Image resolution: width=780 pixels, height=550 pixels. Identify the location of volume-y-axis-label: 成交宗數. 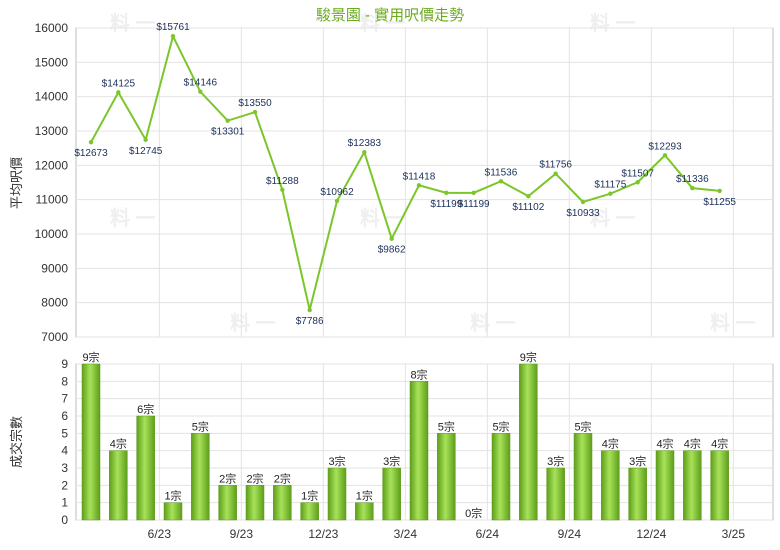
(16, 442).